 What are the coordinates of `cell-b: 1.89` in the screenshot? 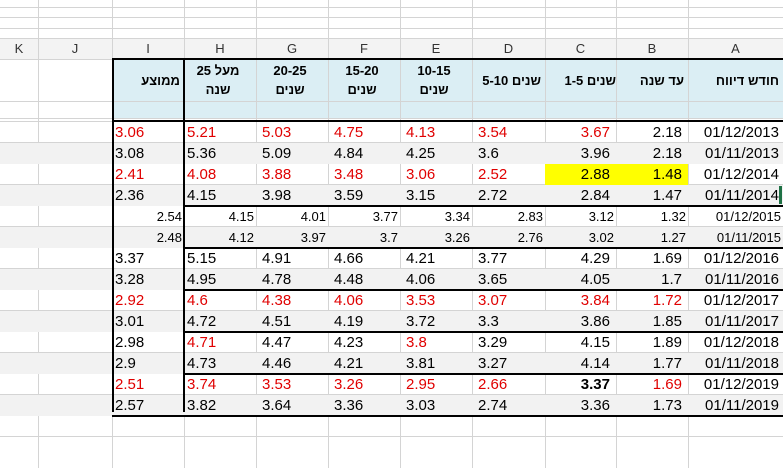 It's located at (667, 342).